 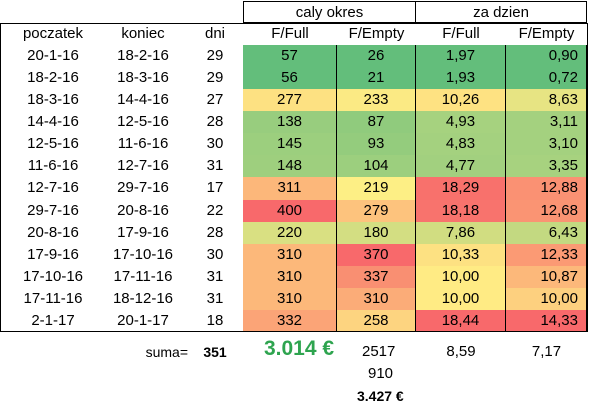 I want to click on cell-full: 56, so click(x=290, y=78).